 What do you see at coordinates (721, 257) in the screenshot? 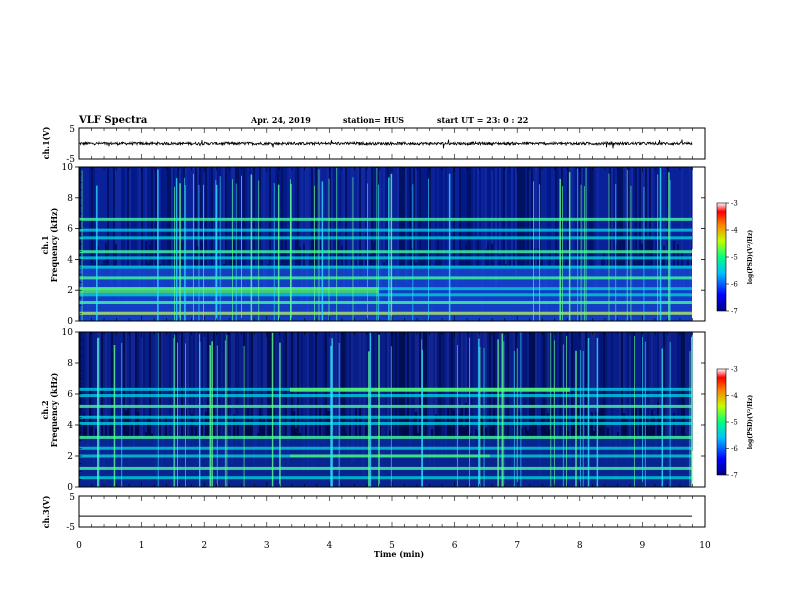
I see `colorbar-gradient` at bounding box center [721, 257].